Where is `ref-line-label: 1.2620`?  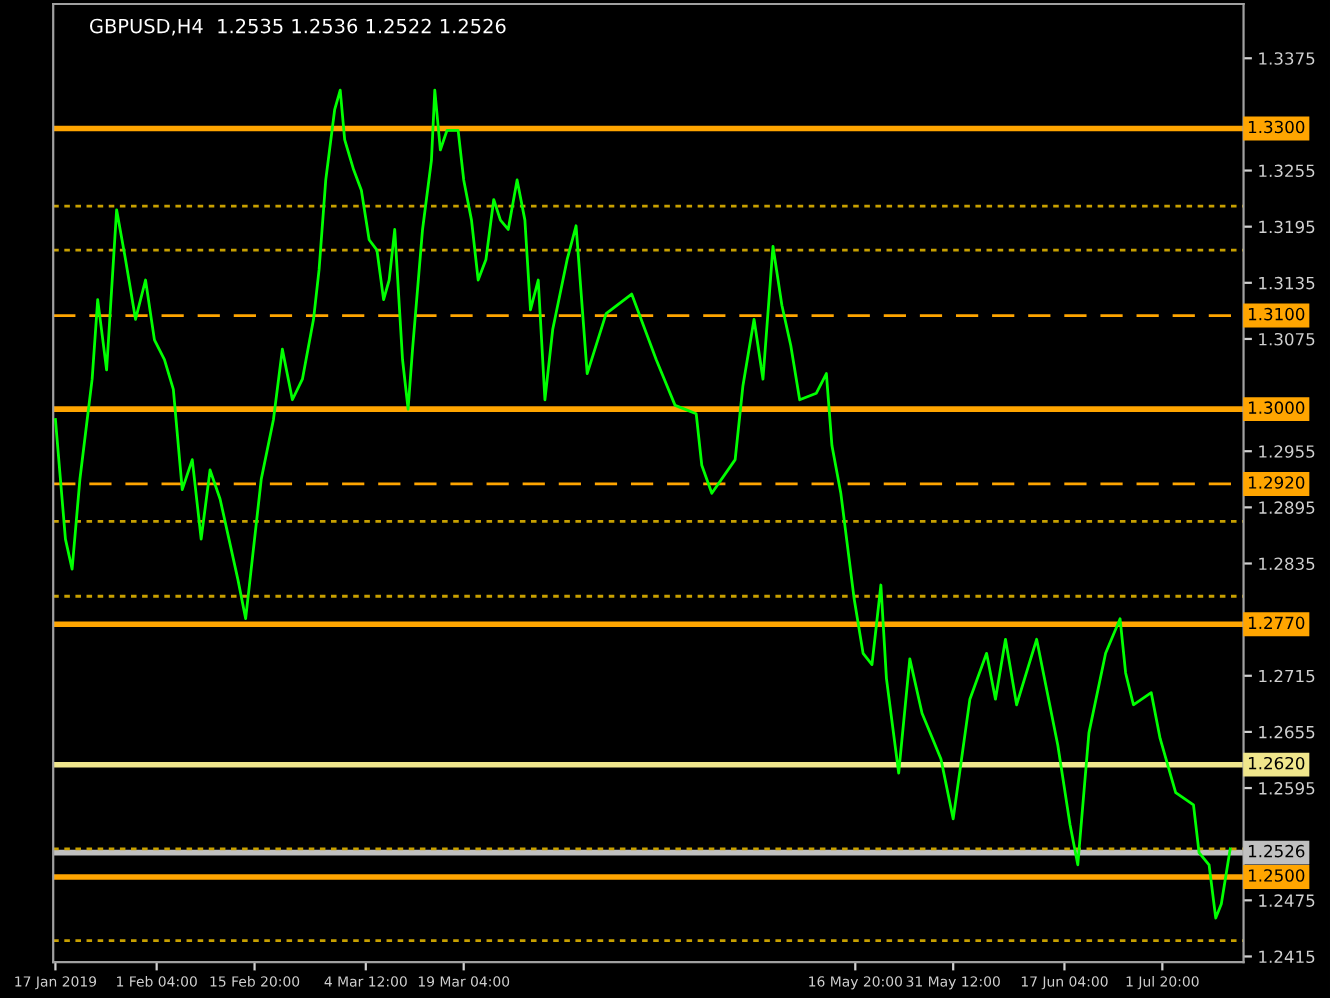 ref-line-label: 1.2620 is located at coordinates (1276, 763).